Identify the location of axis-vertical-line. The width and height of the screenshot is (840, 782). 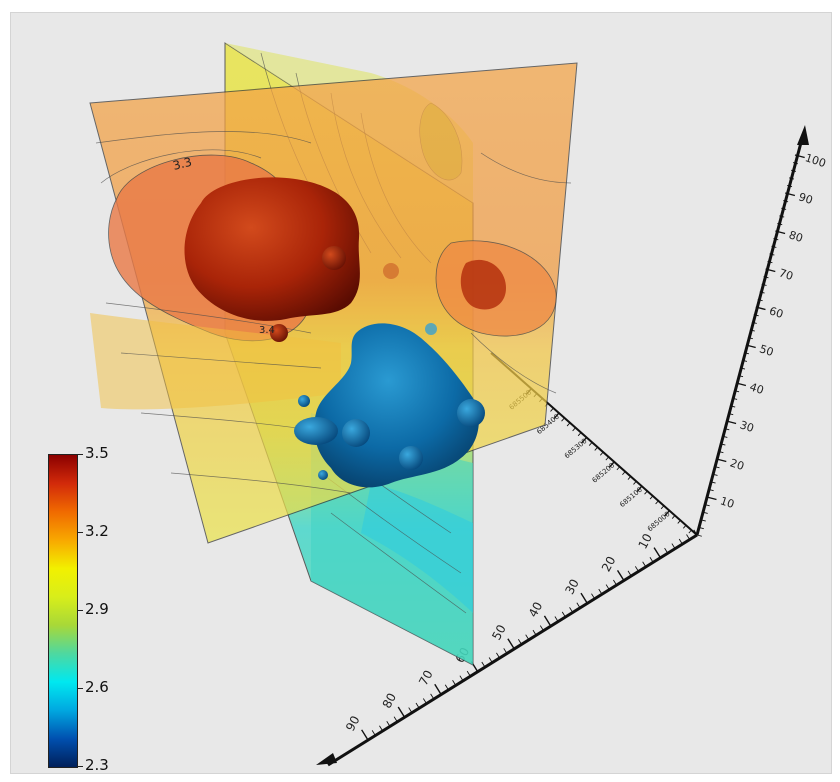
(750, 335).